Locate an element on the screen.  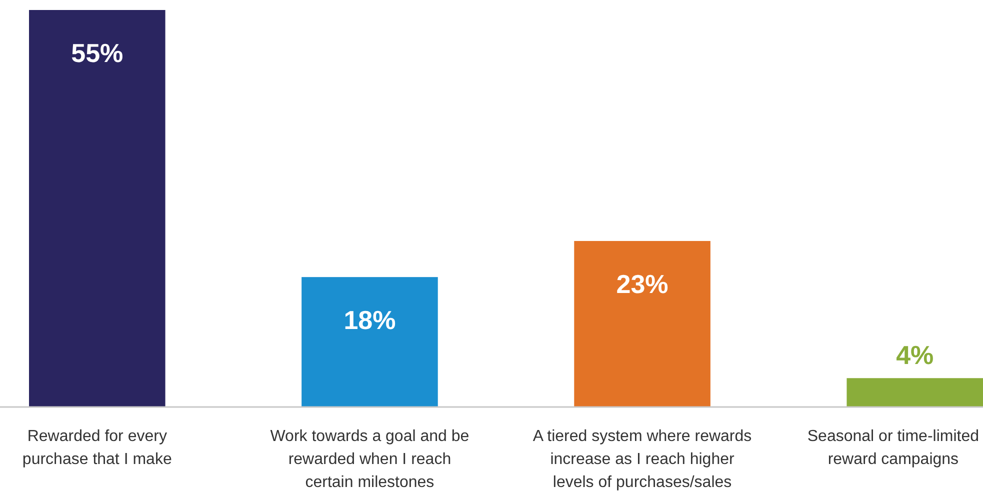
data-label: 23% is located at coordinates (642, 283).